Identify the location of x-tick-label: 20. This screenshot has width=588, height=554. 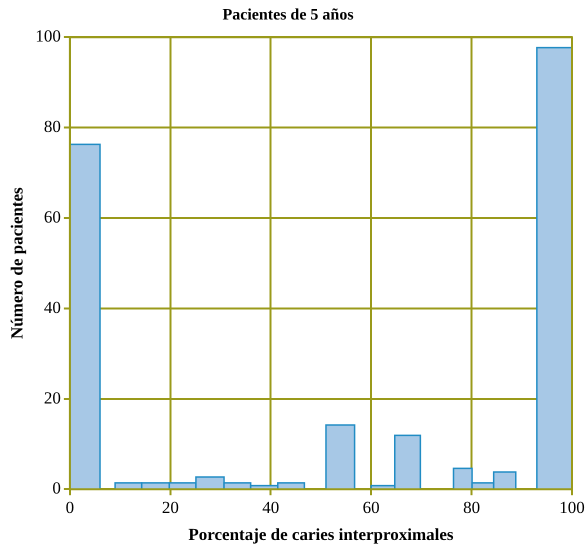
(170, 507).